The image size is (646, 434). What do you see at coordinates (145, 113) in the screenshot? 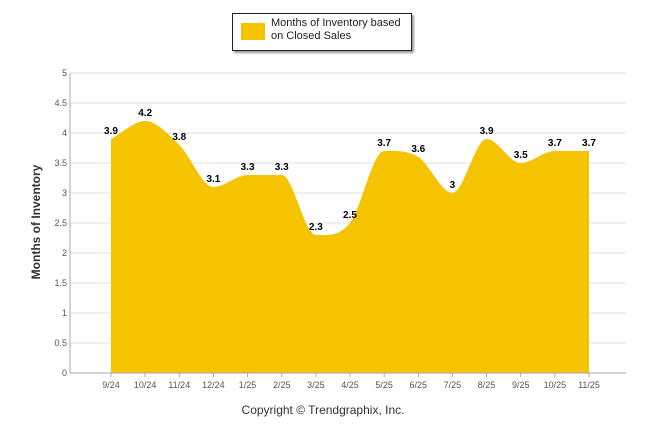
I see `data-label: 4.2` at bounding box center [145, 113].